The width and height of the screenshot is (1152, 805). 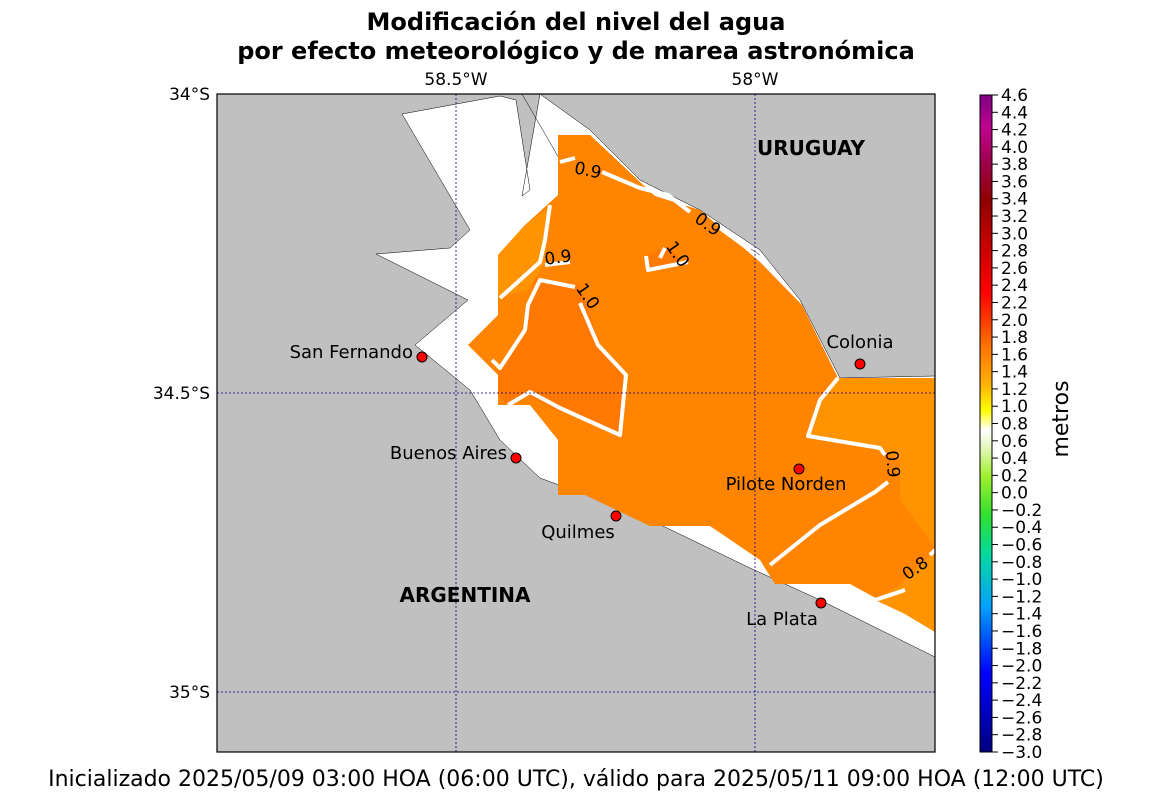 I want to click on colorbar-tick-label: 0.6, so click(x=1014, y=442).